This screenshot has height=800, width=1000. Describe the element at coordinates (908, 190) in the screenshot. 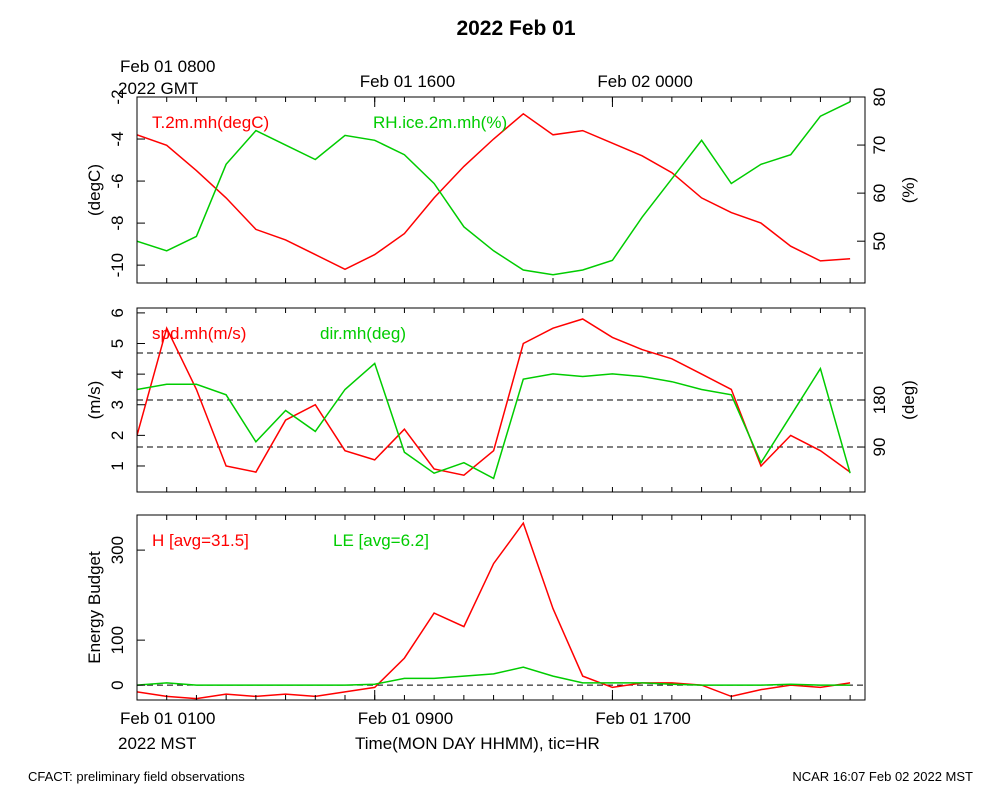

I see `y2-axis-label: (%)` at that location.